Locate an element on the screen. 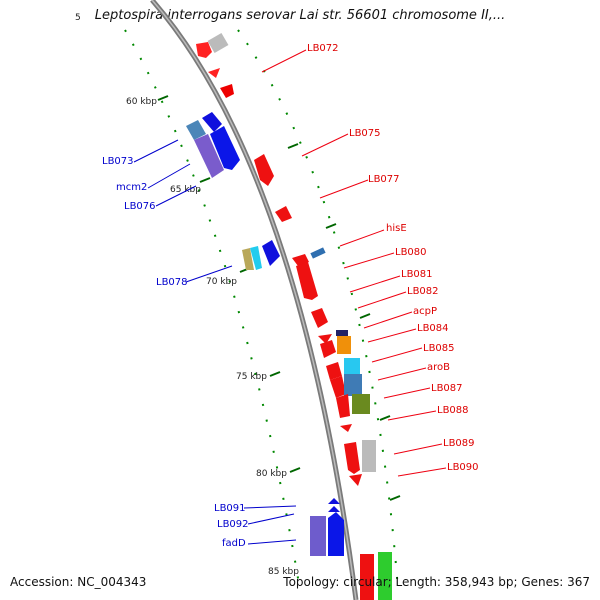  gene-LB071 is located at coordinates (204, 50).